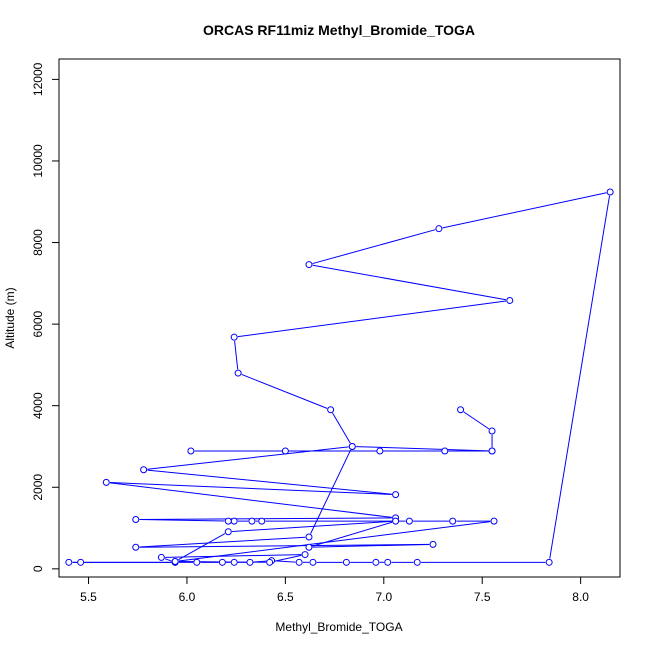  I want to click on y-tick-label: 0, so click(38, 568).